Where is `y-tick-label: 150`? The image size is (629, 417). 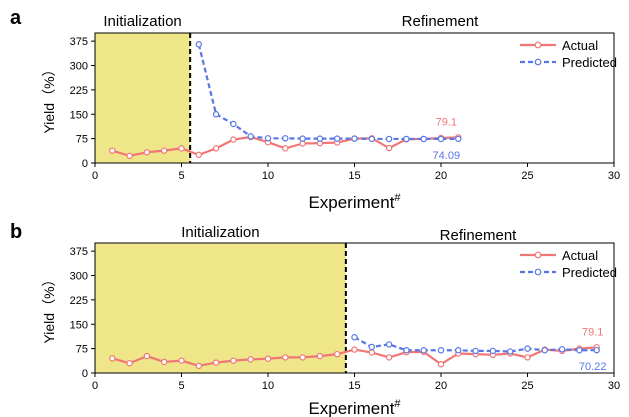 y-tick-label: 150 is located at coordinates (79, 115).